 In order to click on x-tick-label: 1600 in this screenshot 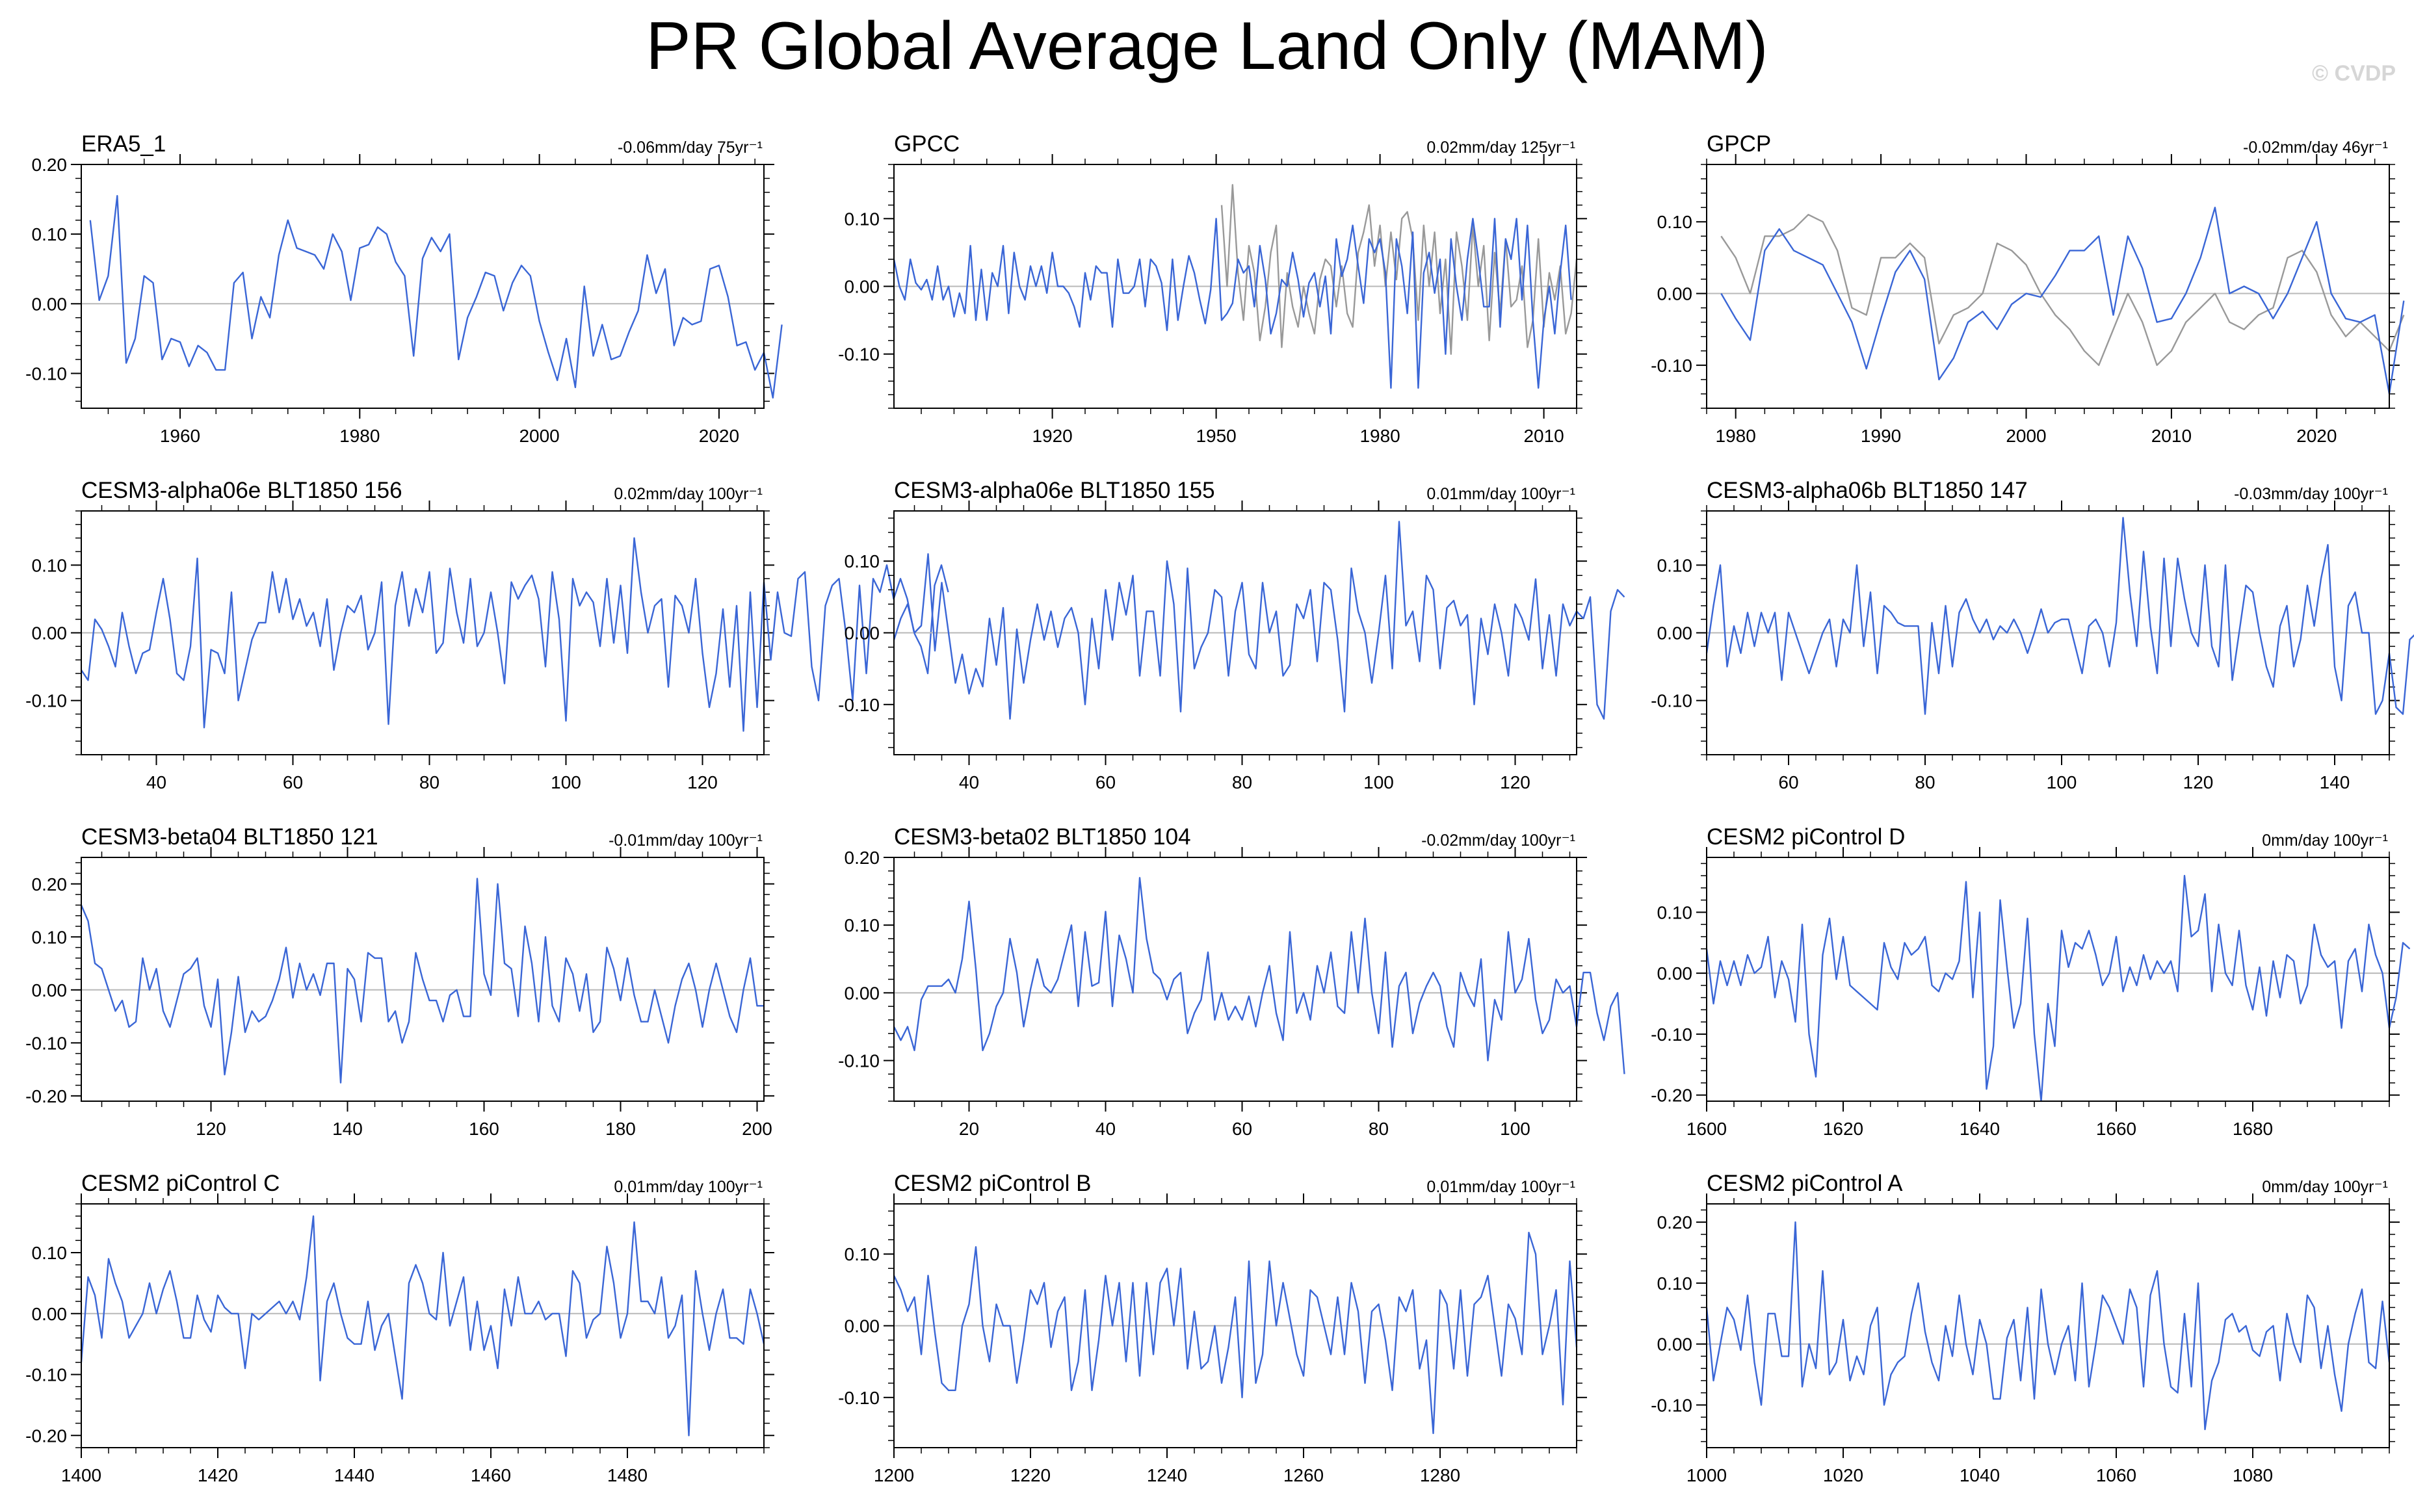, I will do `click(1706, 1129)`.